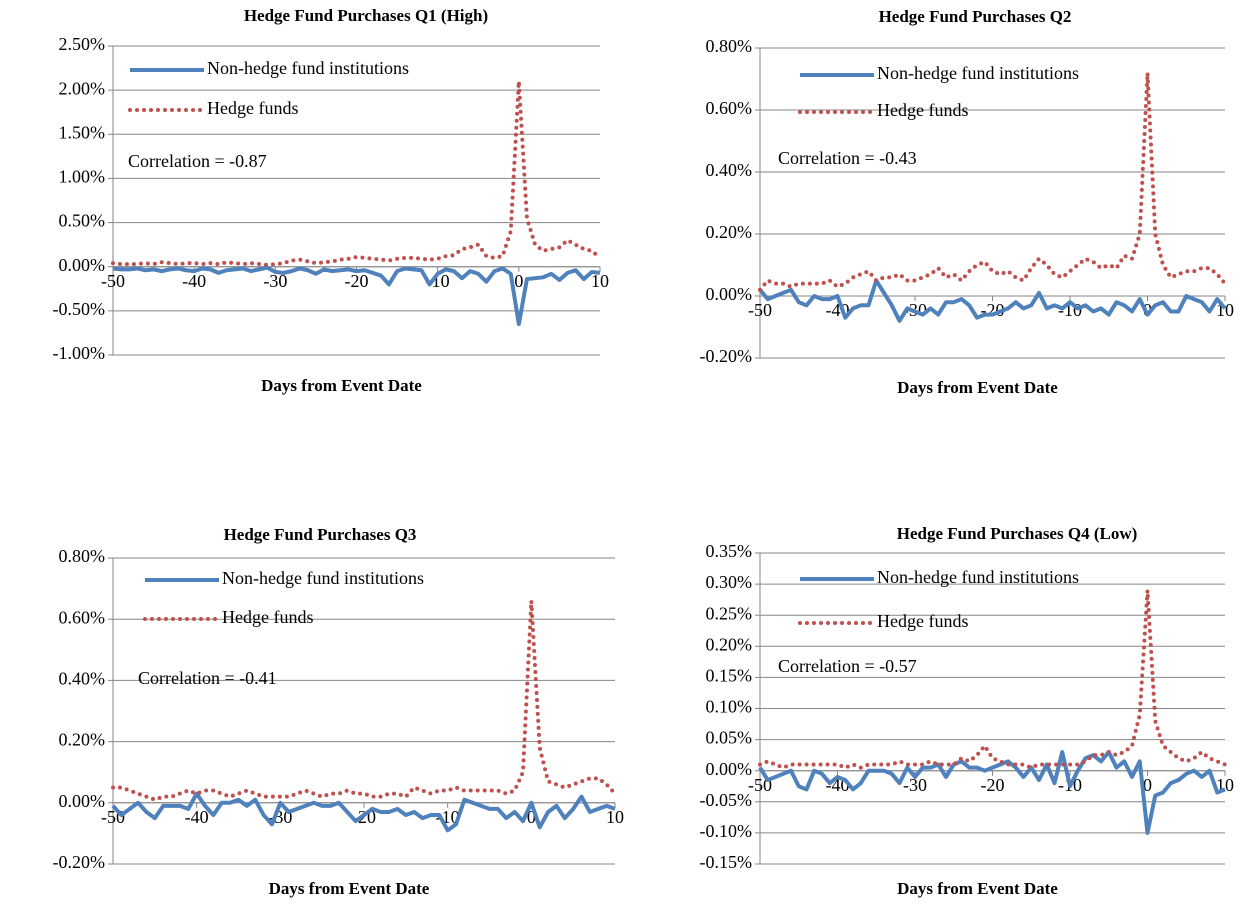 This screenshot has height=907, width=1249. What do you see at coordinates (320, 534) in the screenshot?
I see `chart-title: Hedge Fund Purchases Q3` at bounding box center [320, 534].